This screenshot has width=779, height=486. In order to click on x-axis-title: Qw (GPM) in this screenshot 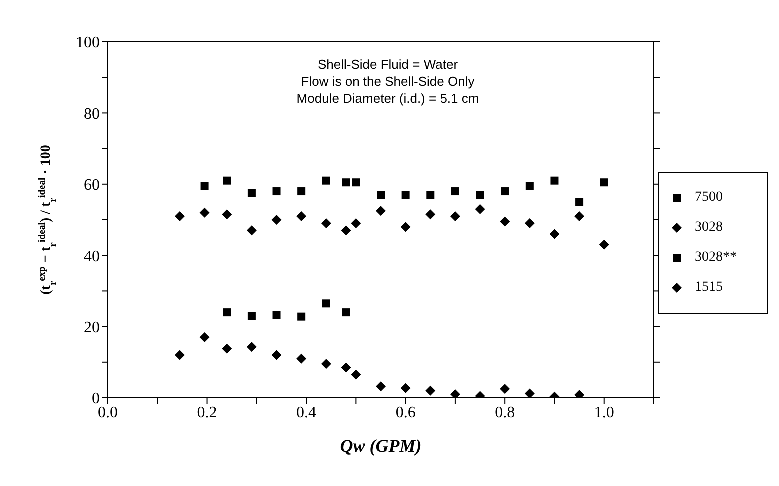, I will do `click(381, 446)`.